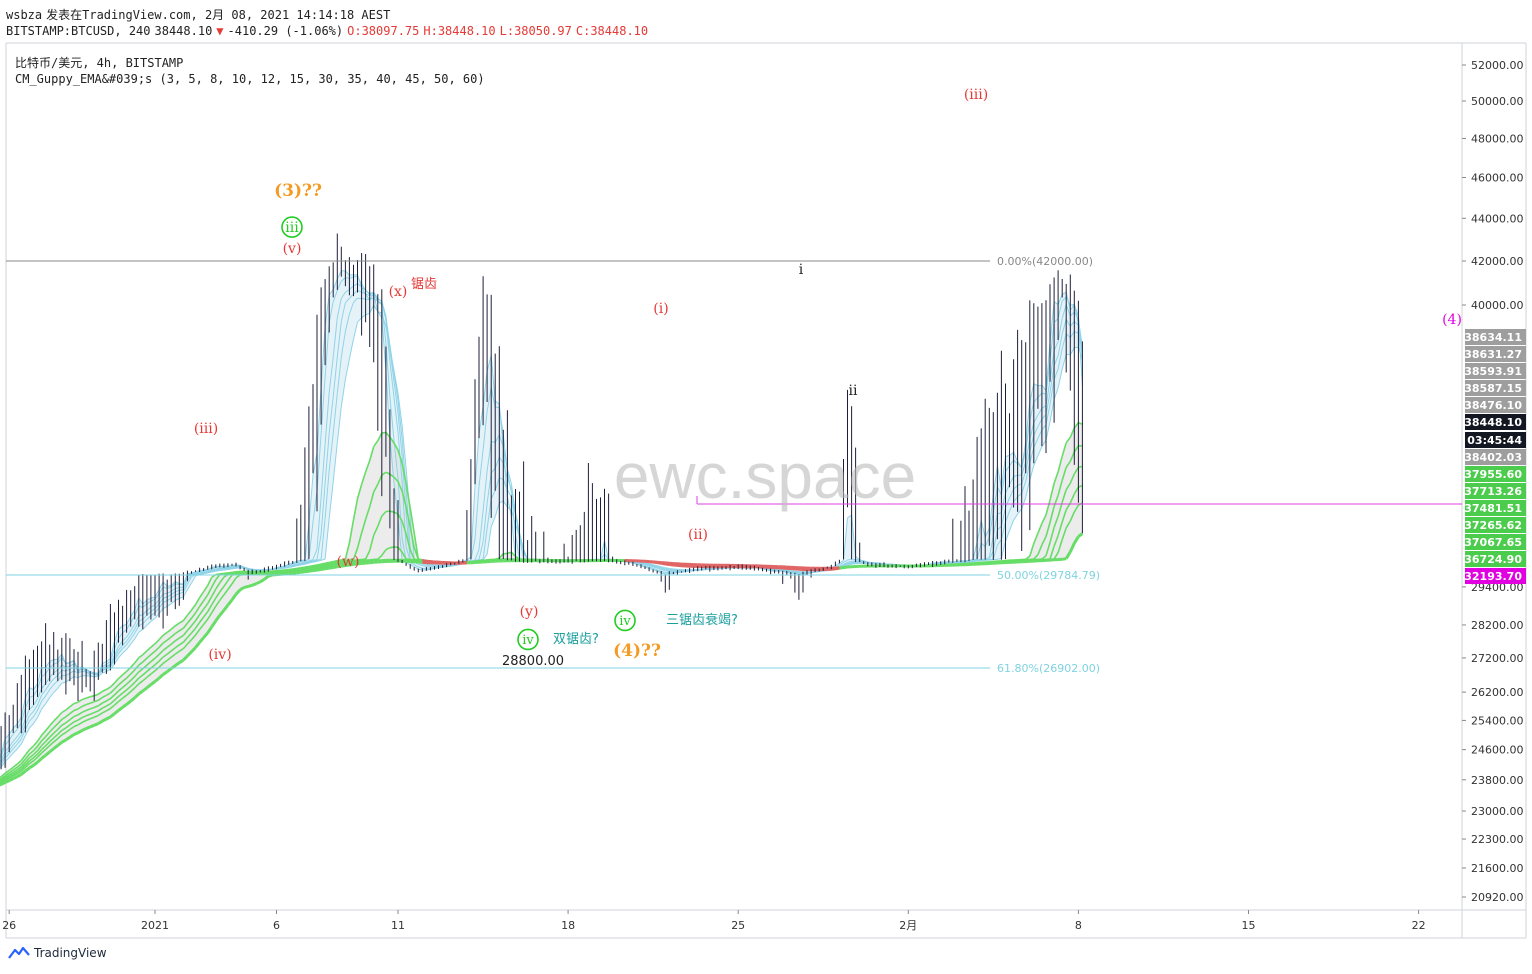 The height and width of the screenshot is (974, 1532). What do you see at coordinates (219, 655) in the screenshot?
I see `wave-label: (iv)` at bounding box center [219, 655].